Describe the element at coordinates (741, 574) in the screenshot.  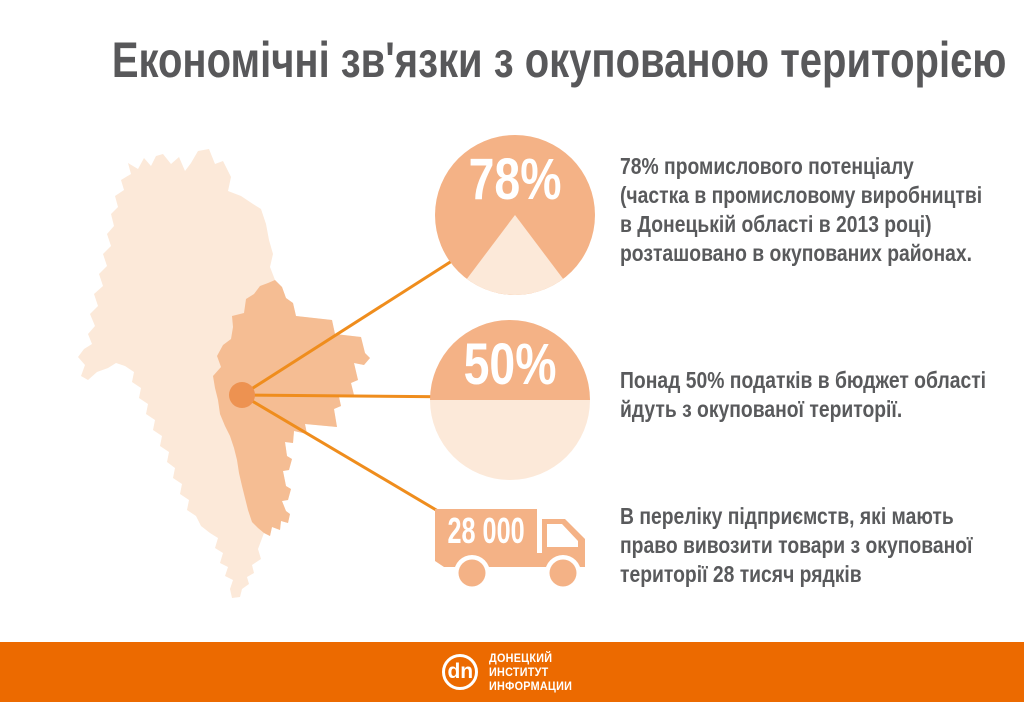
I see `description-line: території 28 тисяч рядків` at that location.